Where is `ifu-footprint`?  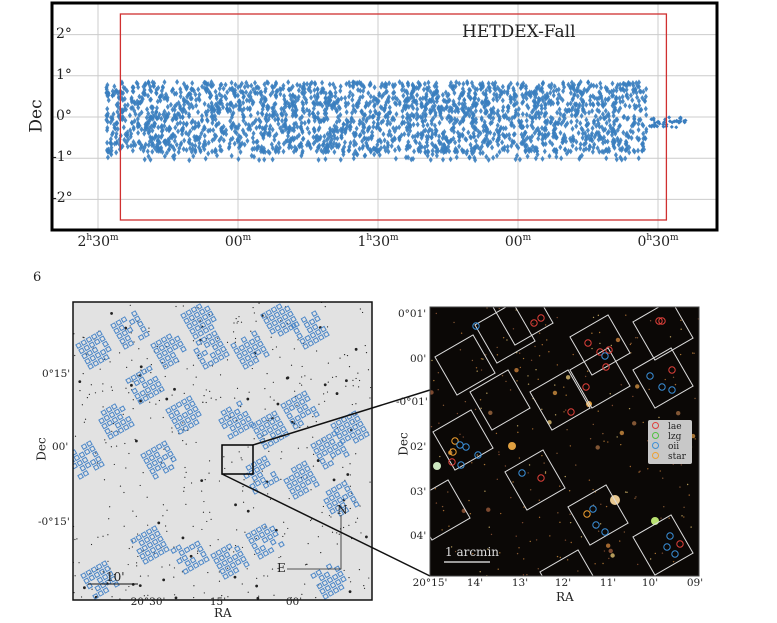
ifu-footprint is located at coordinates (505, 335).